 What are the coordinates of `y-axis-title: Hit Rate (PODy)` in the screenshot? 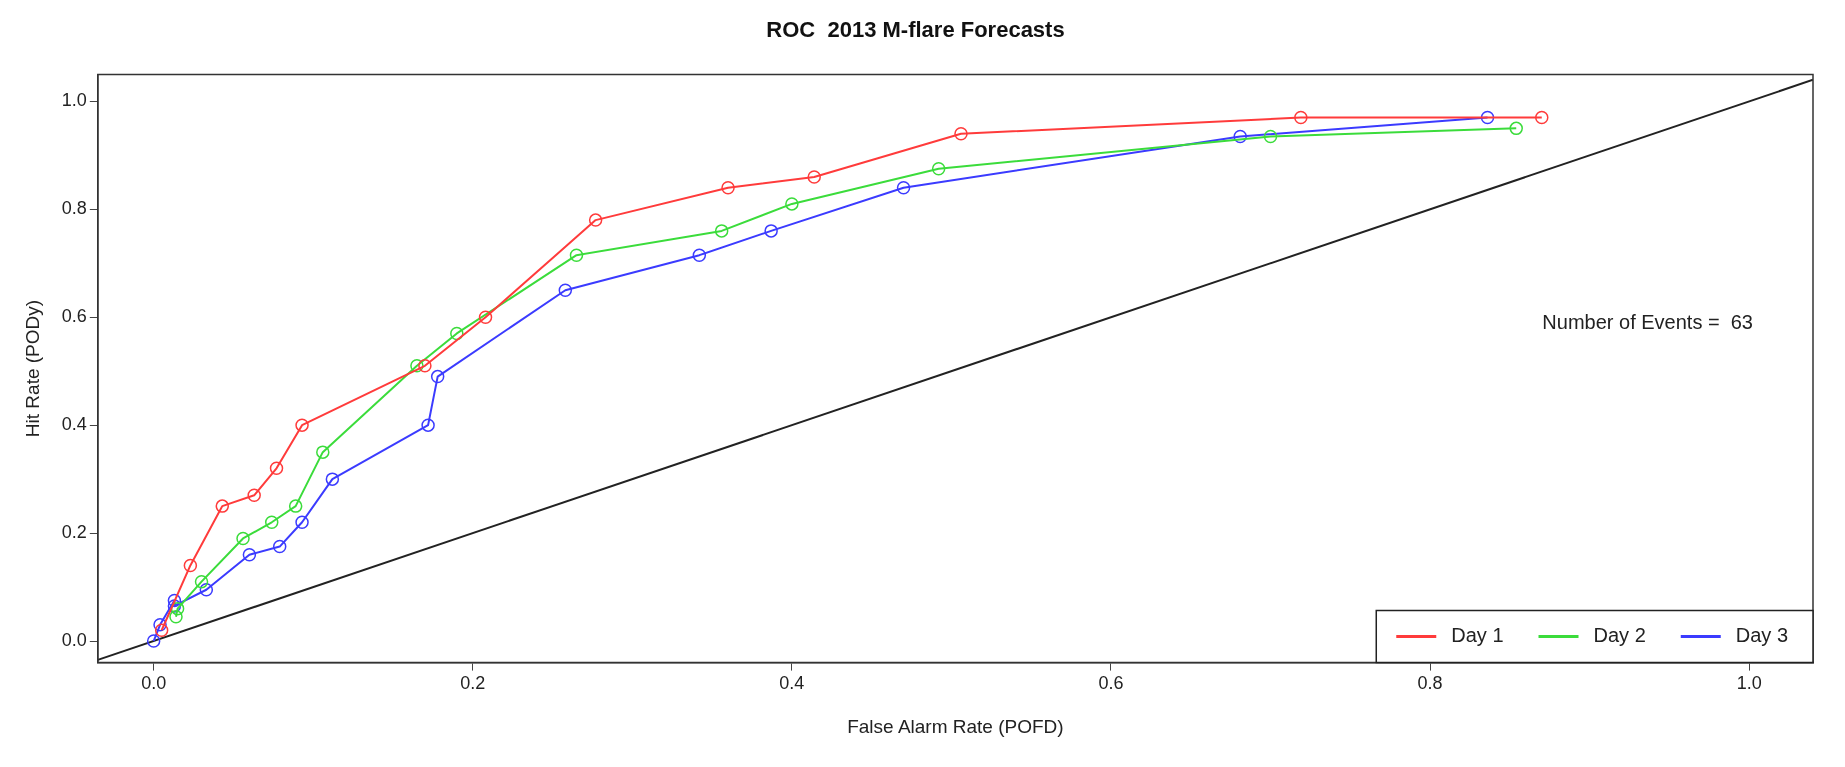 It's located at (32, 368).